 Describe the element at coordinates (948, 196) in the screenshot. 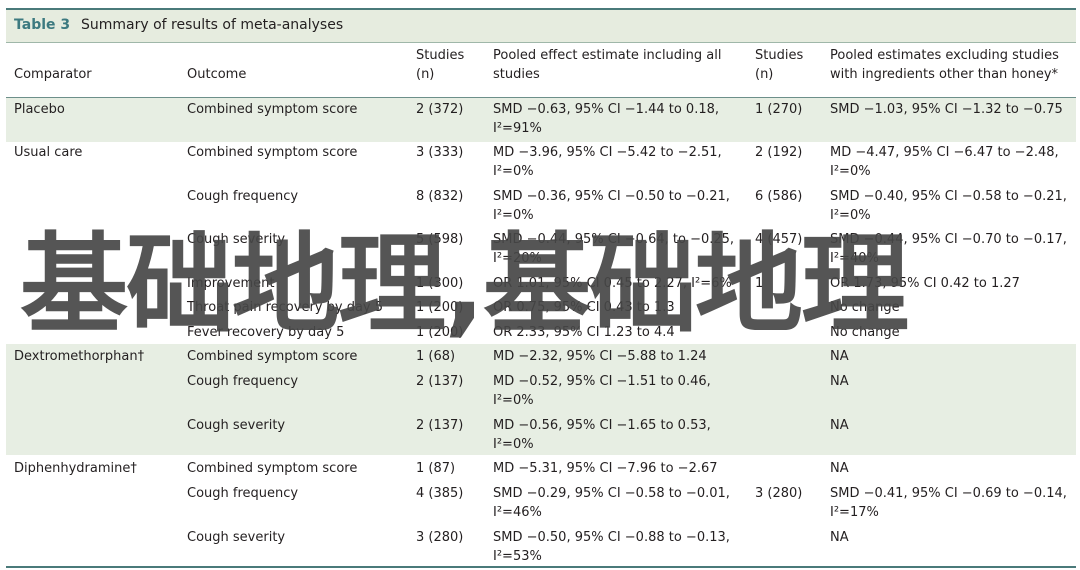

I see `estimate-line: SMD −0.40, 95% CI −0.58 to −0.21,` at that location.